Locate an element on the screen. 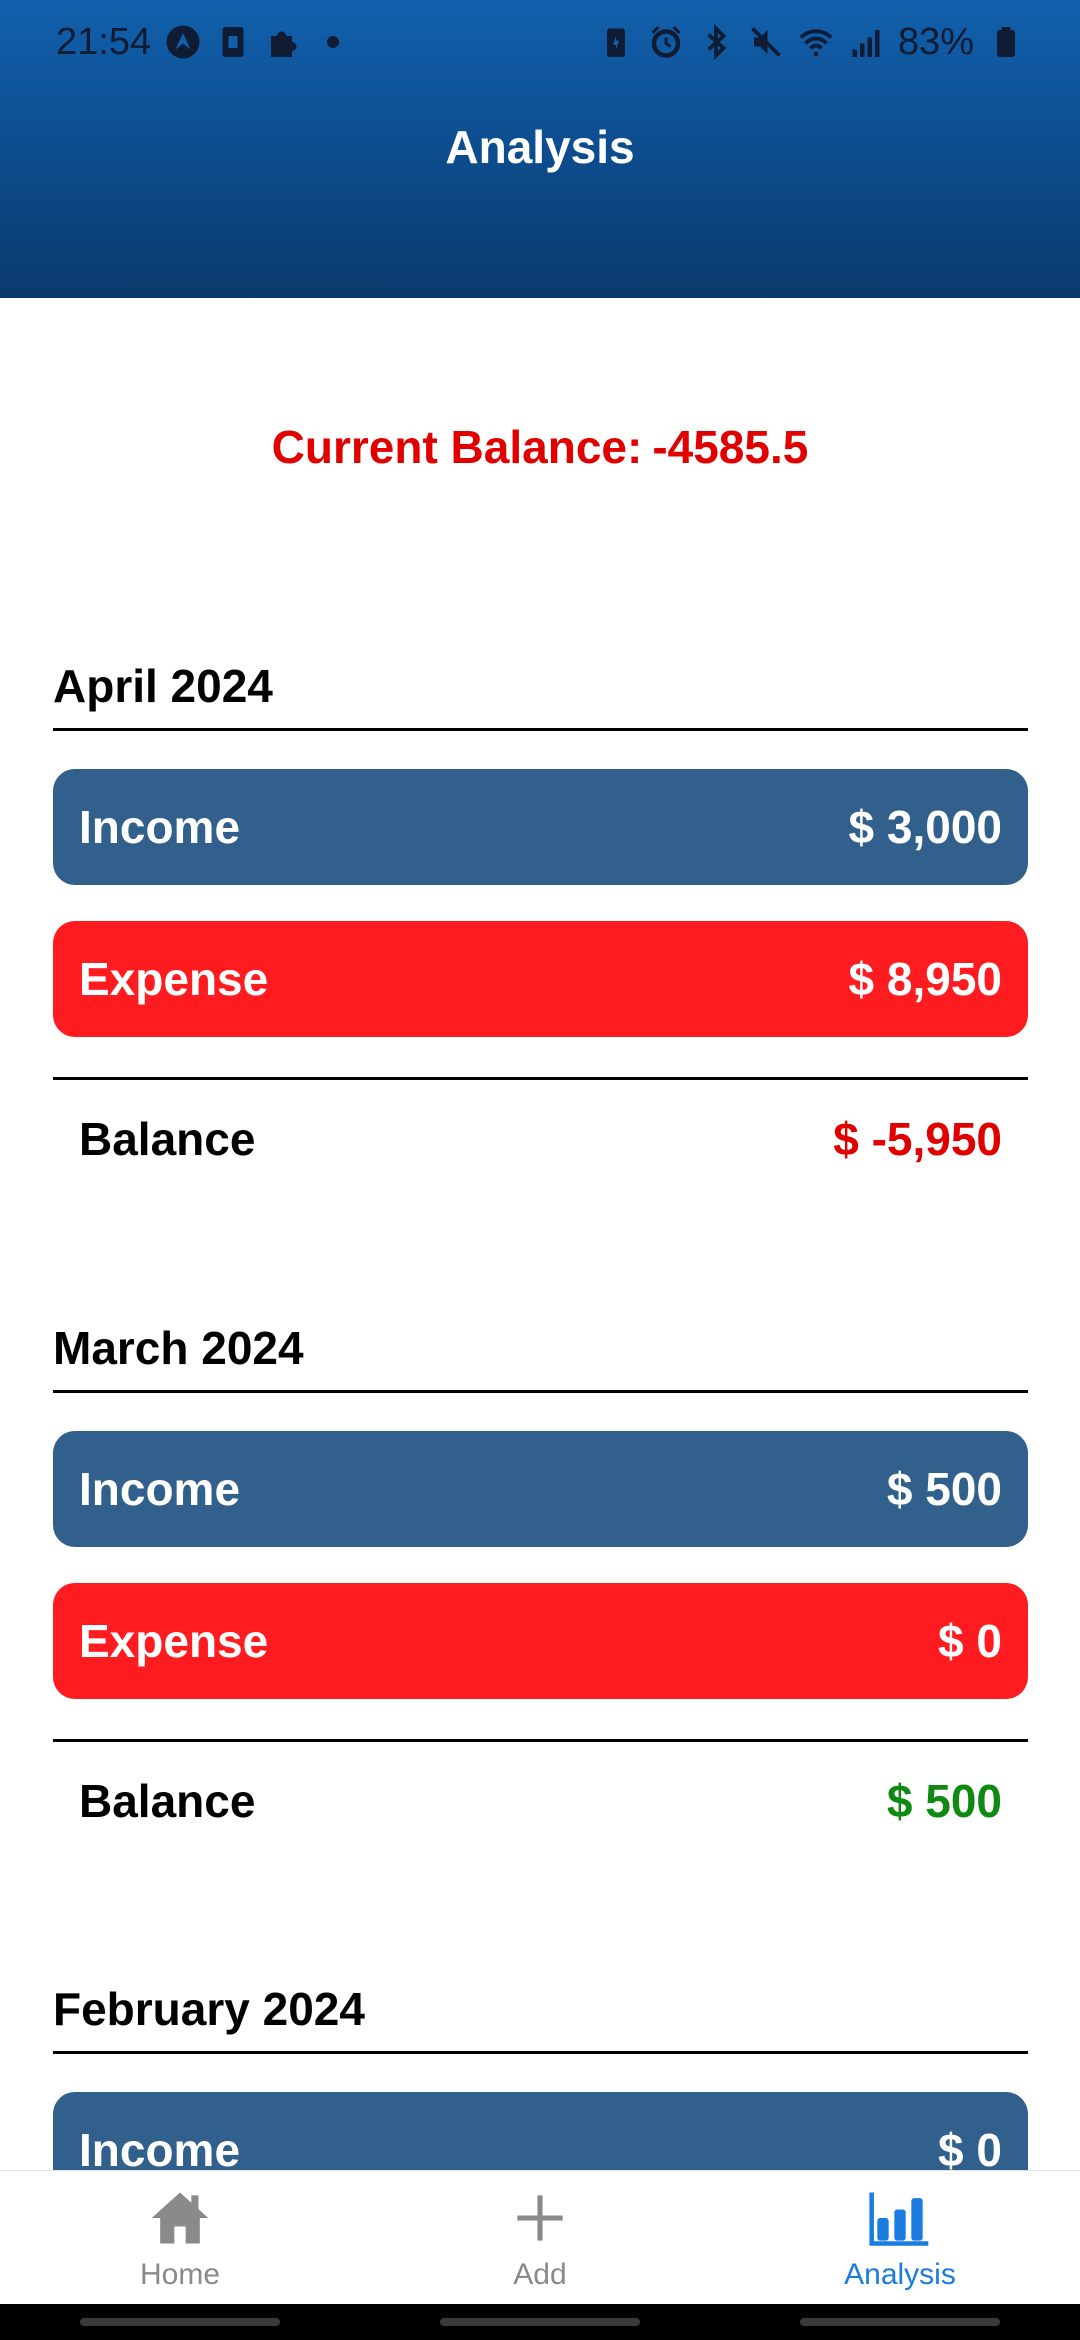  balance-value: $ -5,950 is located at coordinates (917, 1139).